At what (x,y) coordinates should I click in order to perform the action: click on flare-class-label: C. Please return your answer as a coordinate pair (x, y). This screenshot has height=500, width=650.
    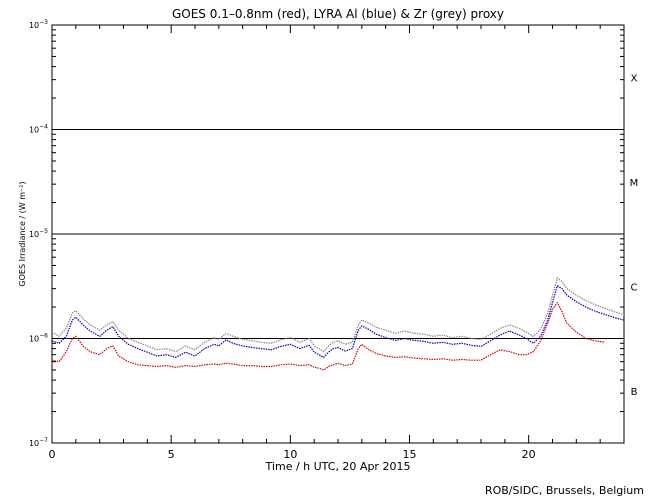
    Looking at the image, I should click on (634, 287).